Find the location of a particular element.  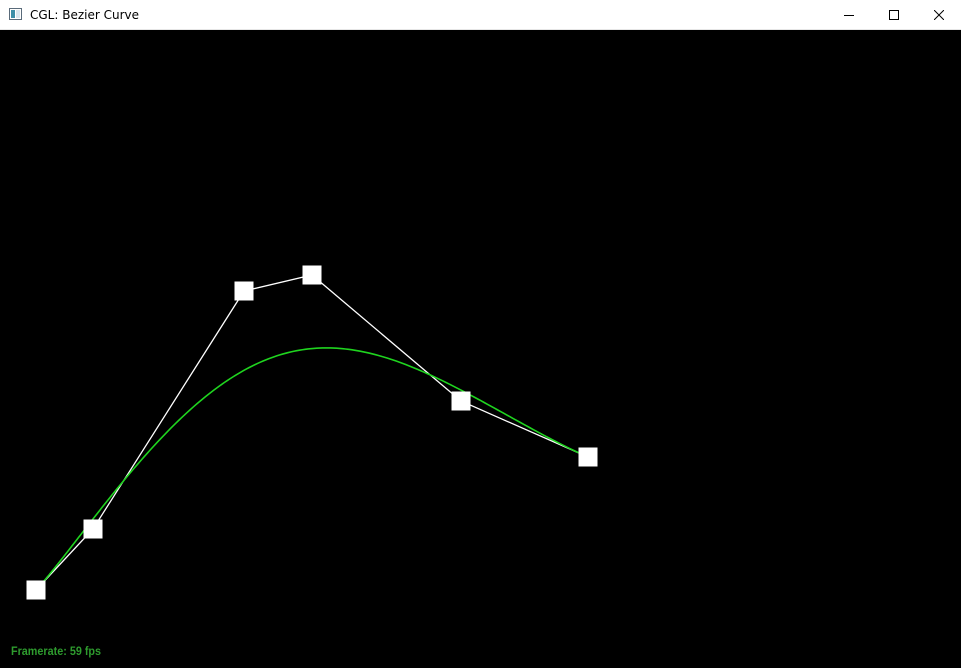

maximize-button is located at coordinates (893, 14).